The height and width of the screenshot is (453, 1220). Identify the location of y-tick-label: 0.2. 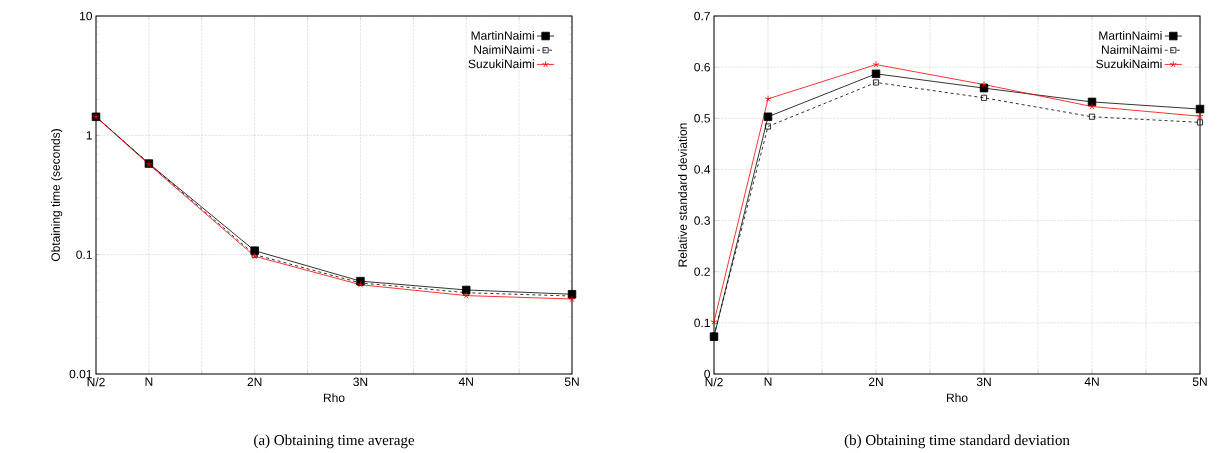
(702, 271).